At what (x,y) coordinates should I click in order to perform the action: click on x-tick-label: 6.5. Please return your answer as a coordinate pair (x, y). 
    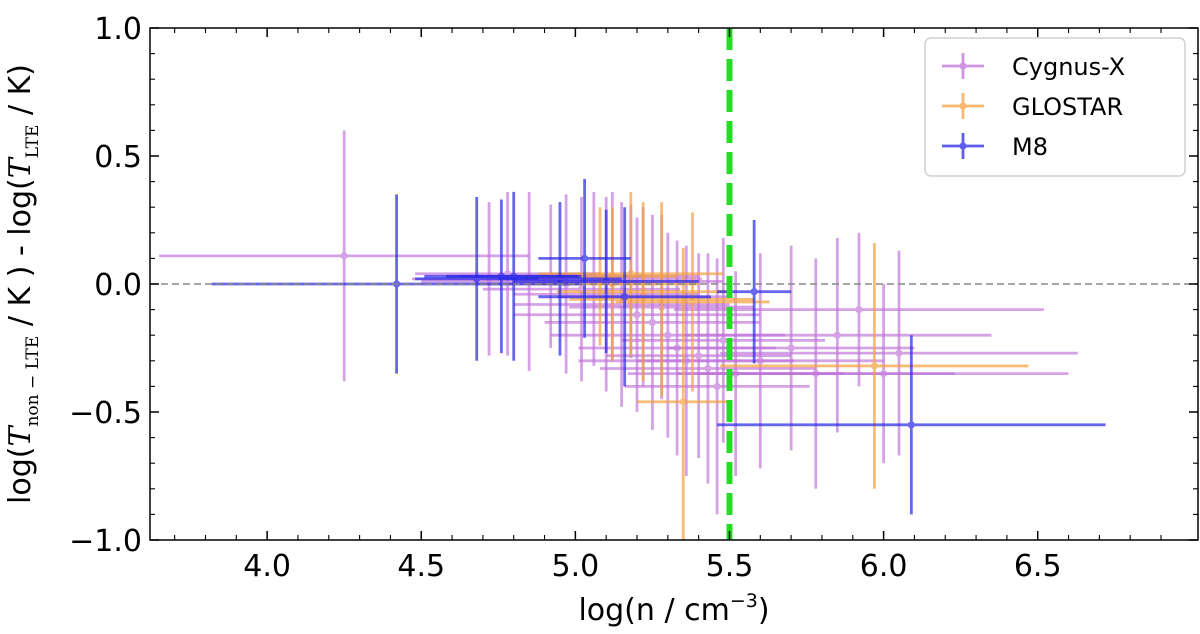
    Looking at the image, I should click on (1038, 566).